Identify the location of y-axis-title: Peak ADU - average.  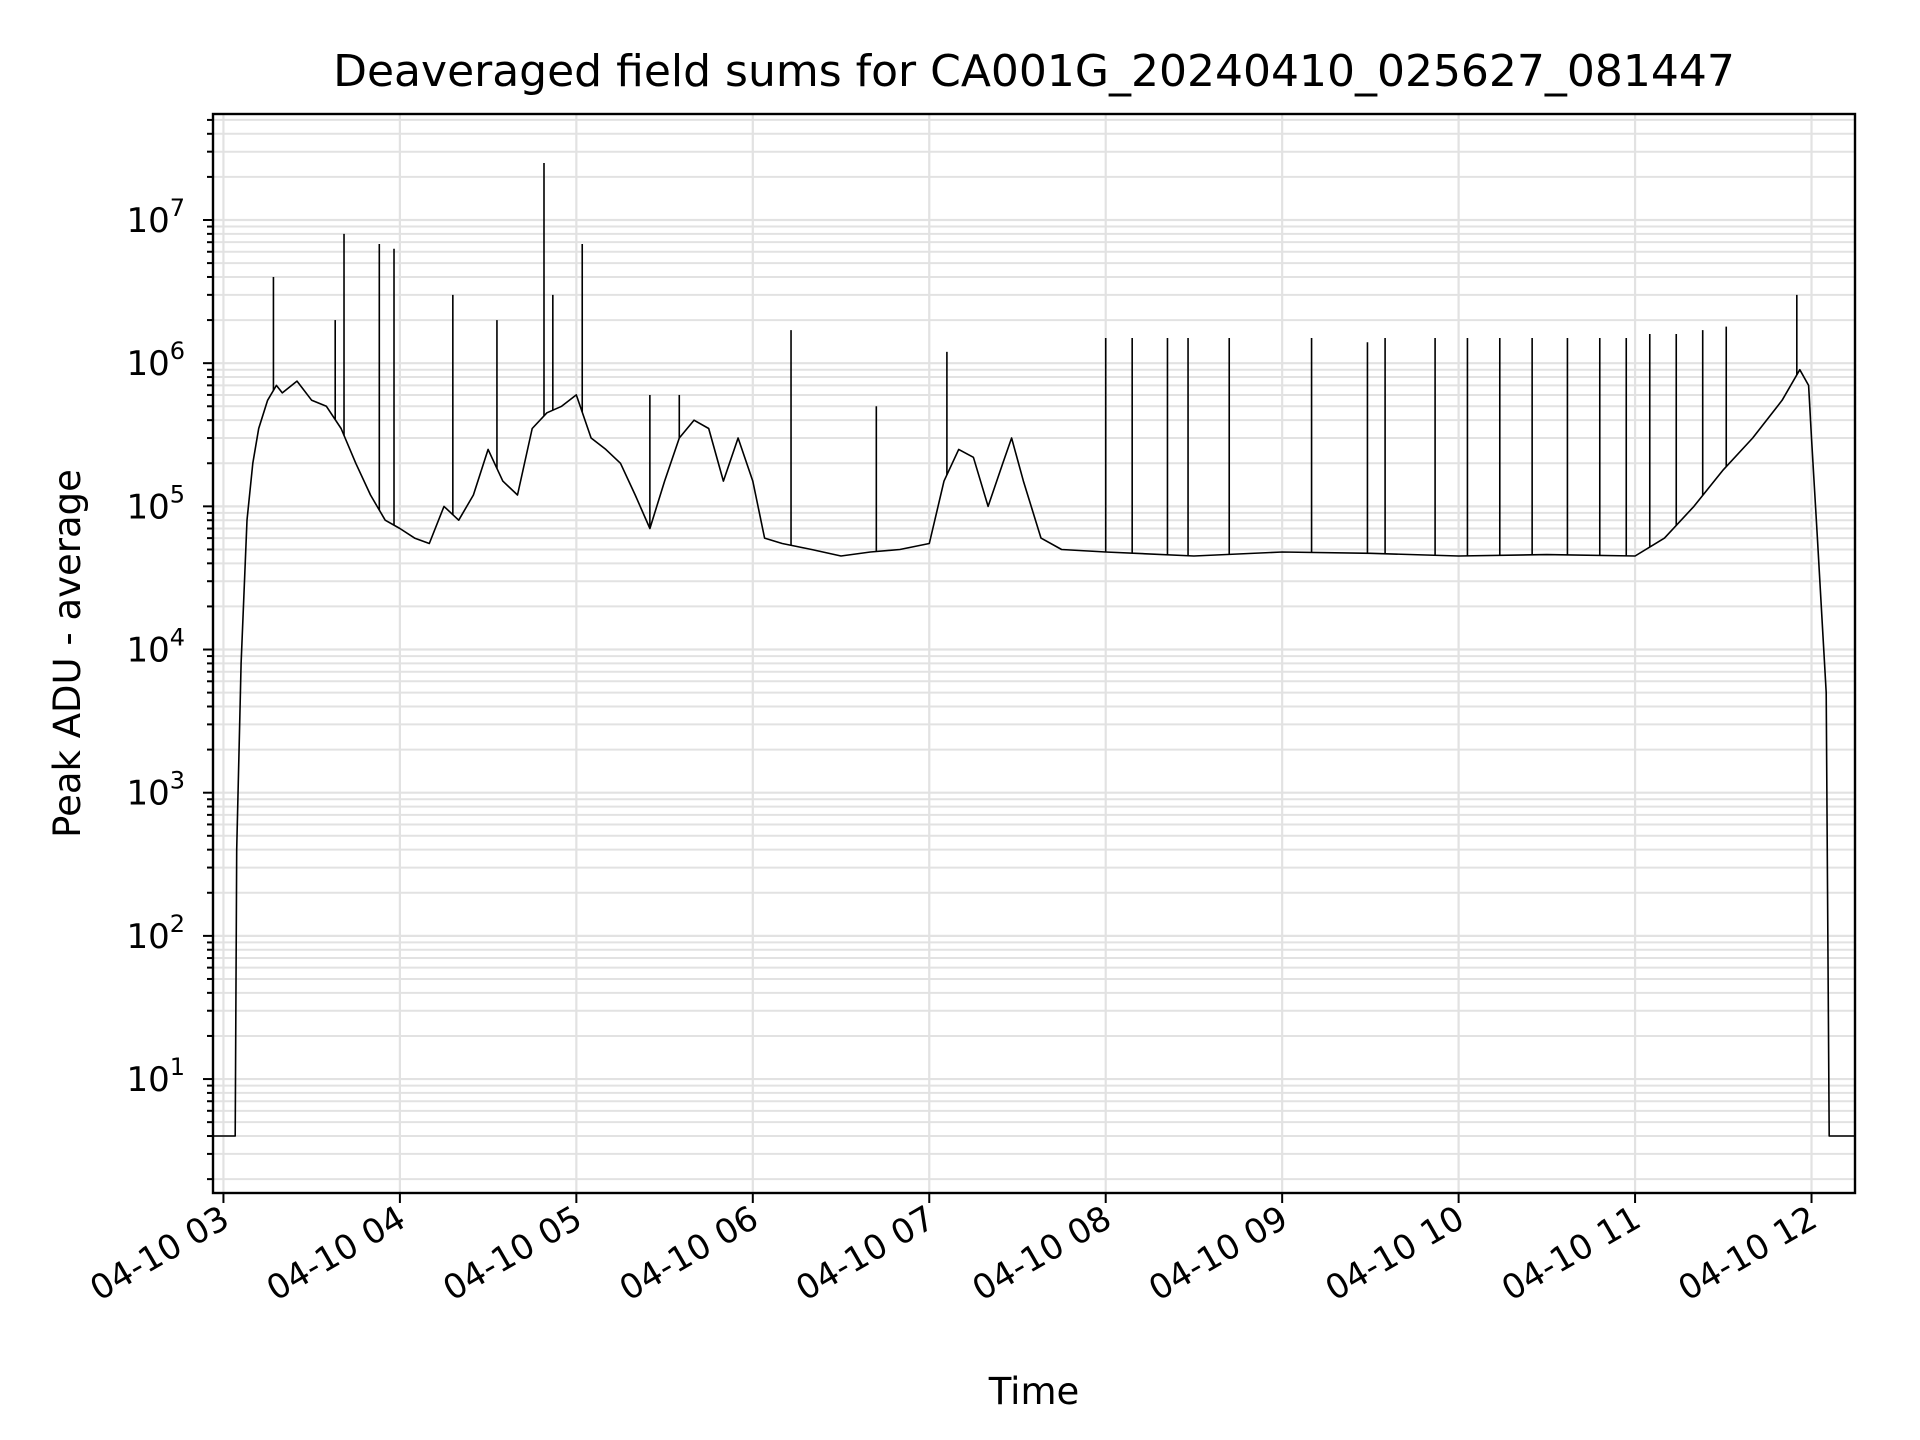
(67, 653).